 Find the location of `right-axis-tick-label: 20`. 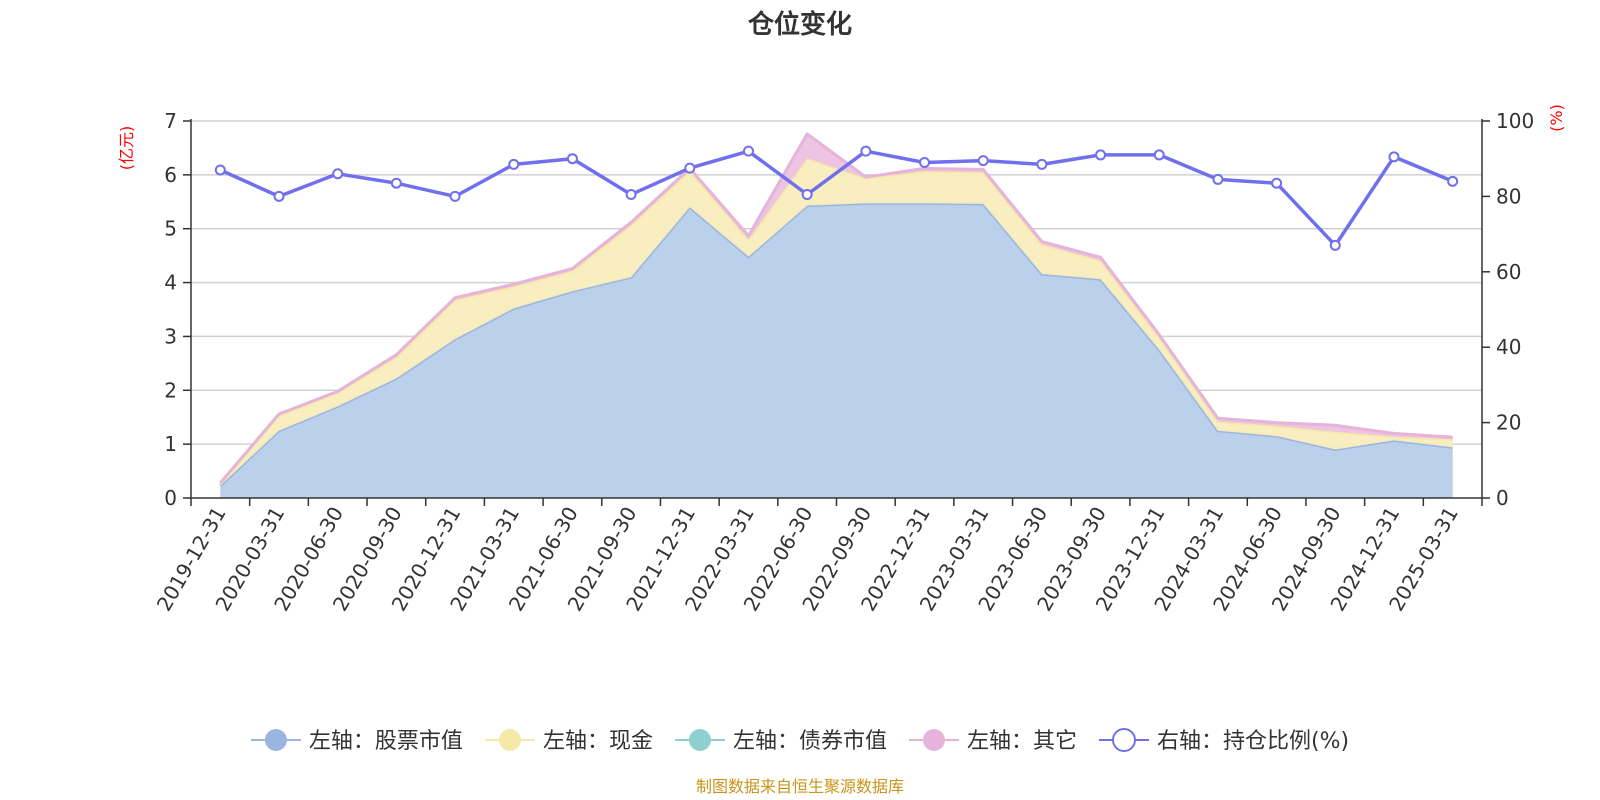

right-axis-tick-label: 20 is located at coordinates (1508, 423).